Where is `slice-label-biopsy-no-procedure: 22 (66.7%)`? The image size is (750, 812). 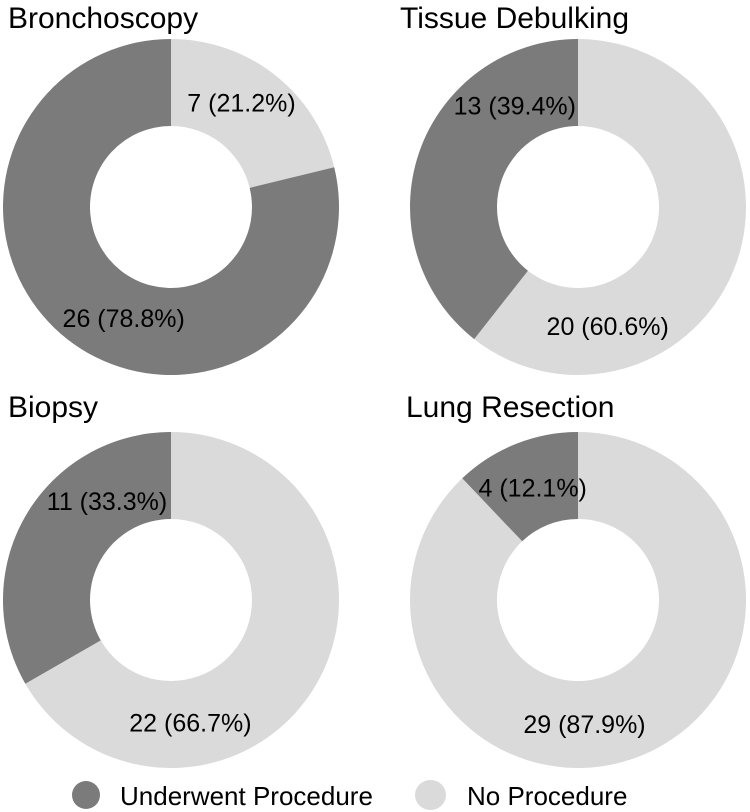 slice-label-biopsy-no-procedure: 22 (66.7%) is located at coordinates (190, 724).